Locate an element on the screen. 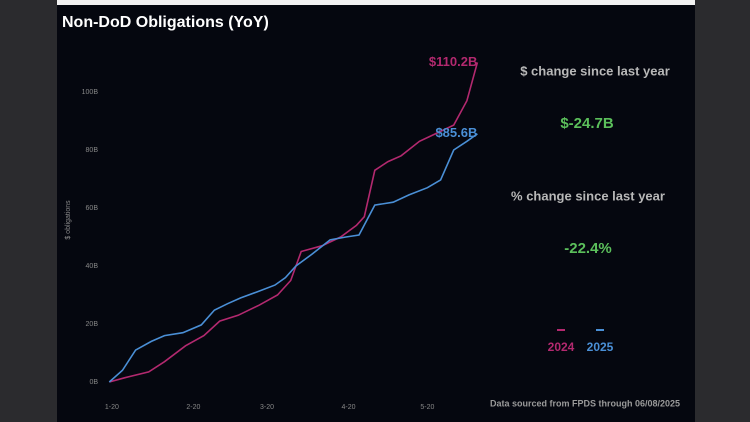 This screenshot has height=422, width=750. stat-value: -22.4% is located at coordinates (588, 248).